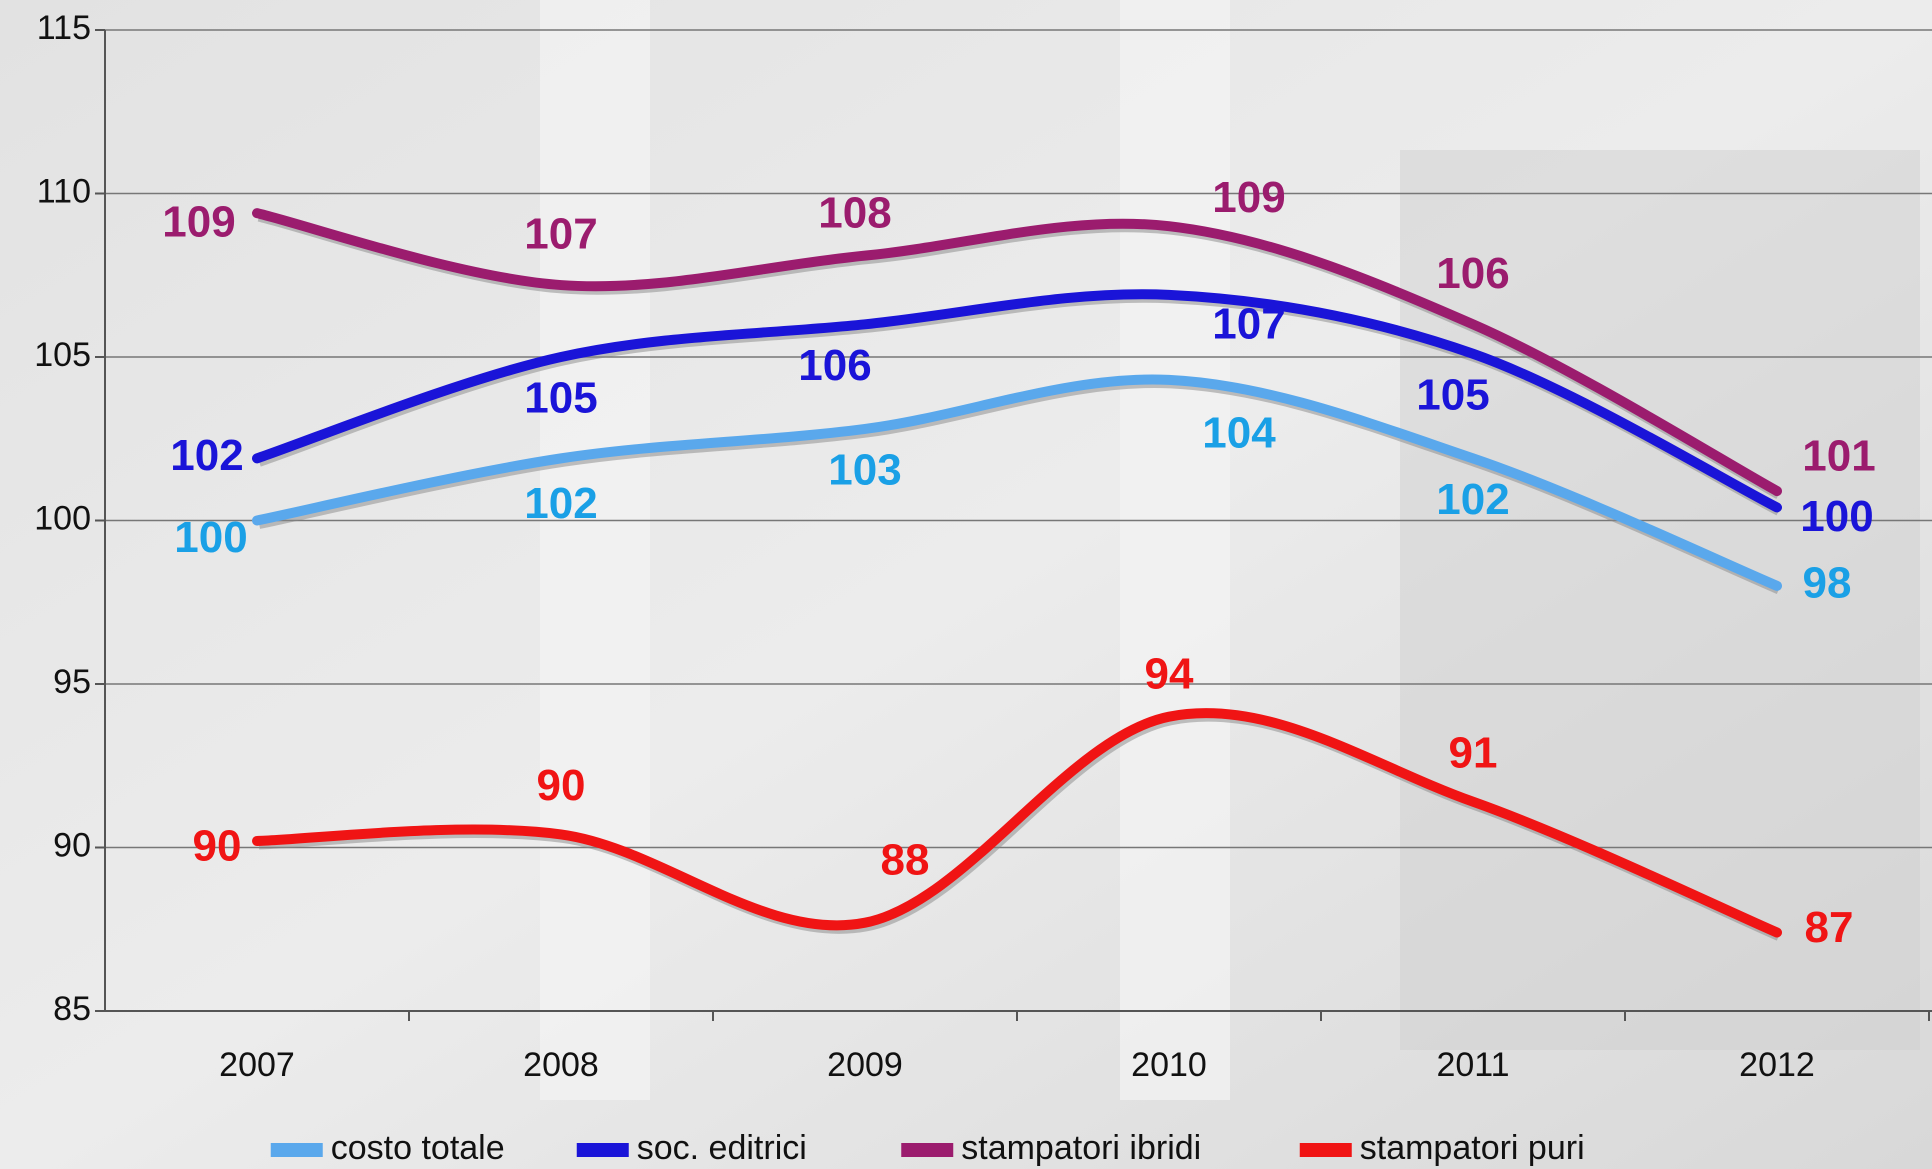 Image resolution: width=1932 pixels, height=1169 pixels. I want to click on x-tick-label: 2010, so click(1169, 1065).